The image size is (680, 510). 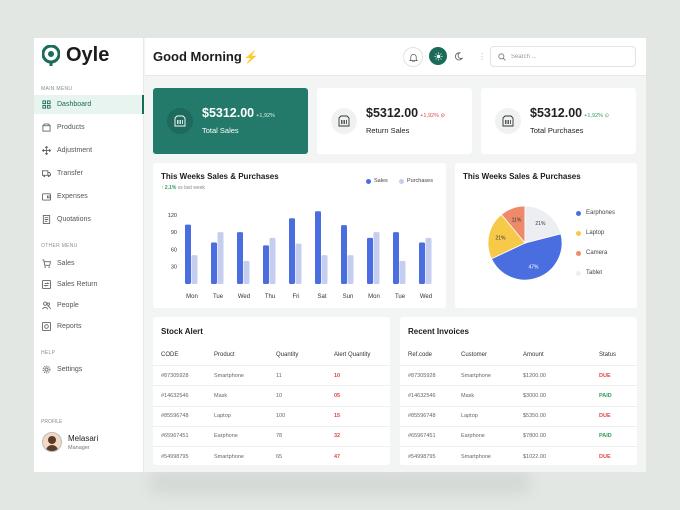 I want to click on pie-slice-laptop, so click(x=506, y=236).